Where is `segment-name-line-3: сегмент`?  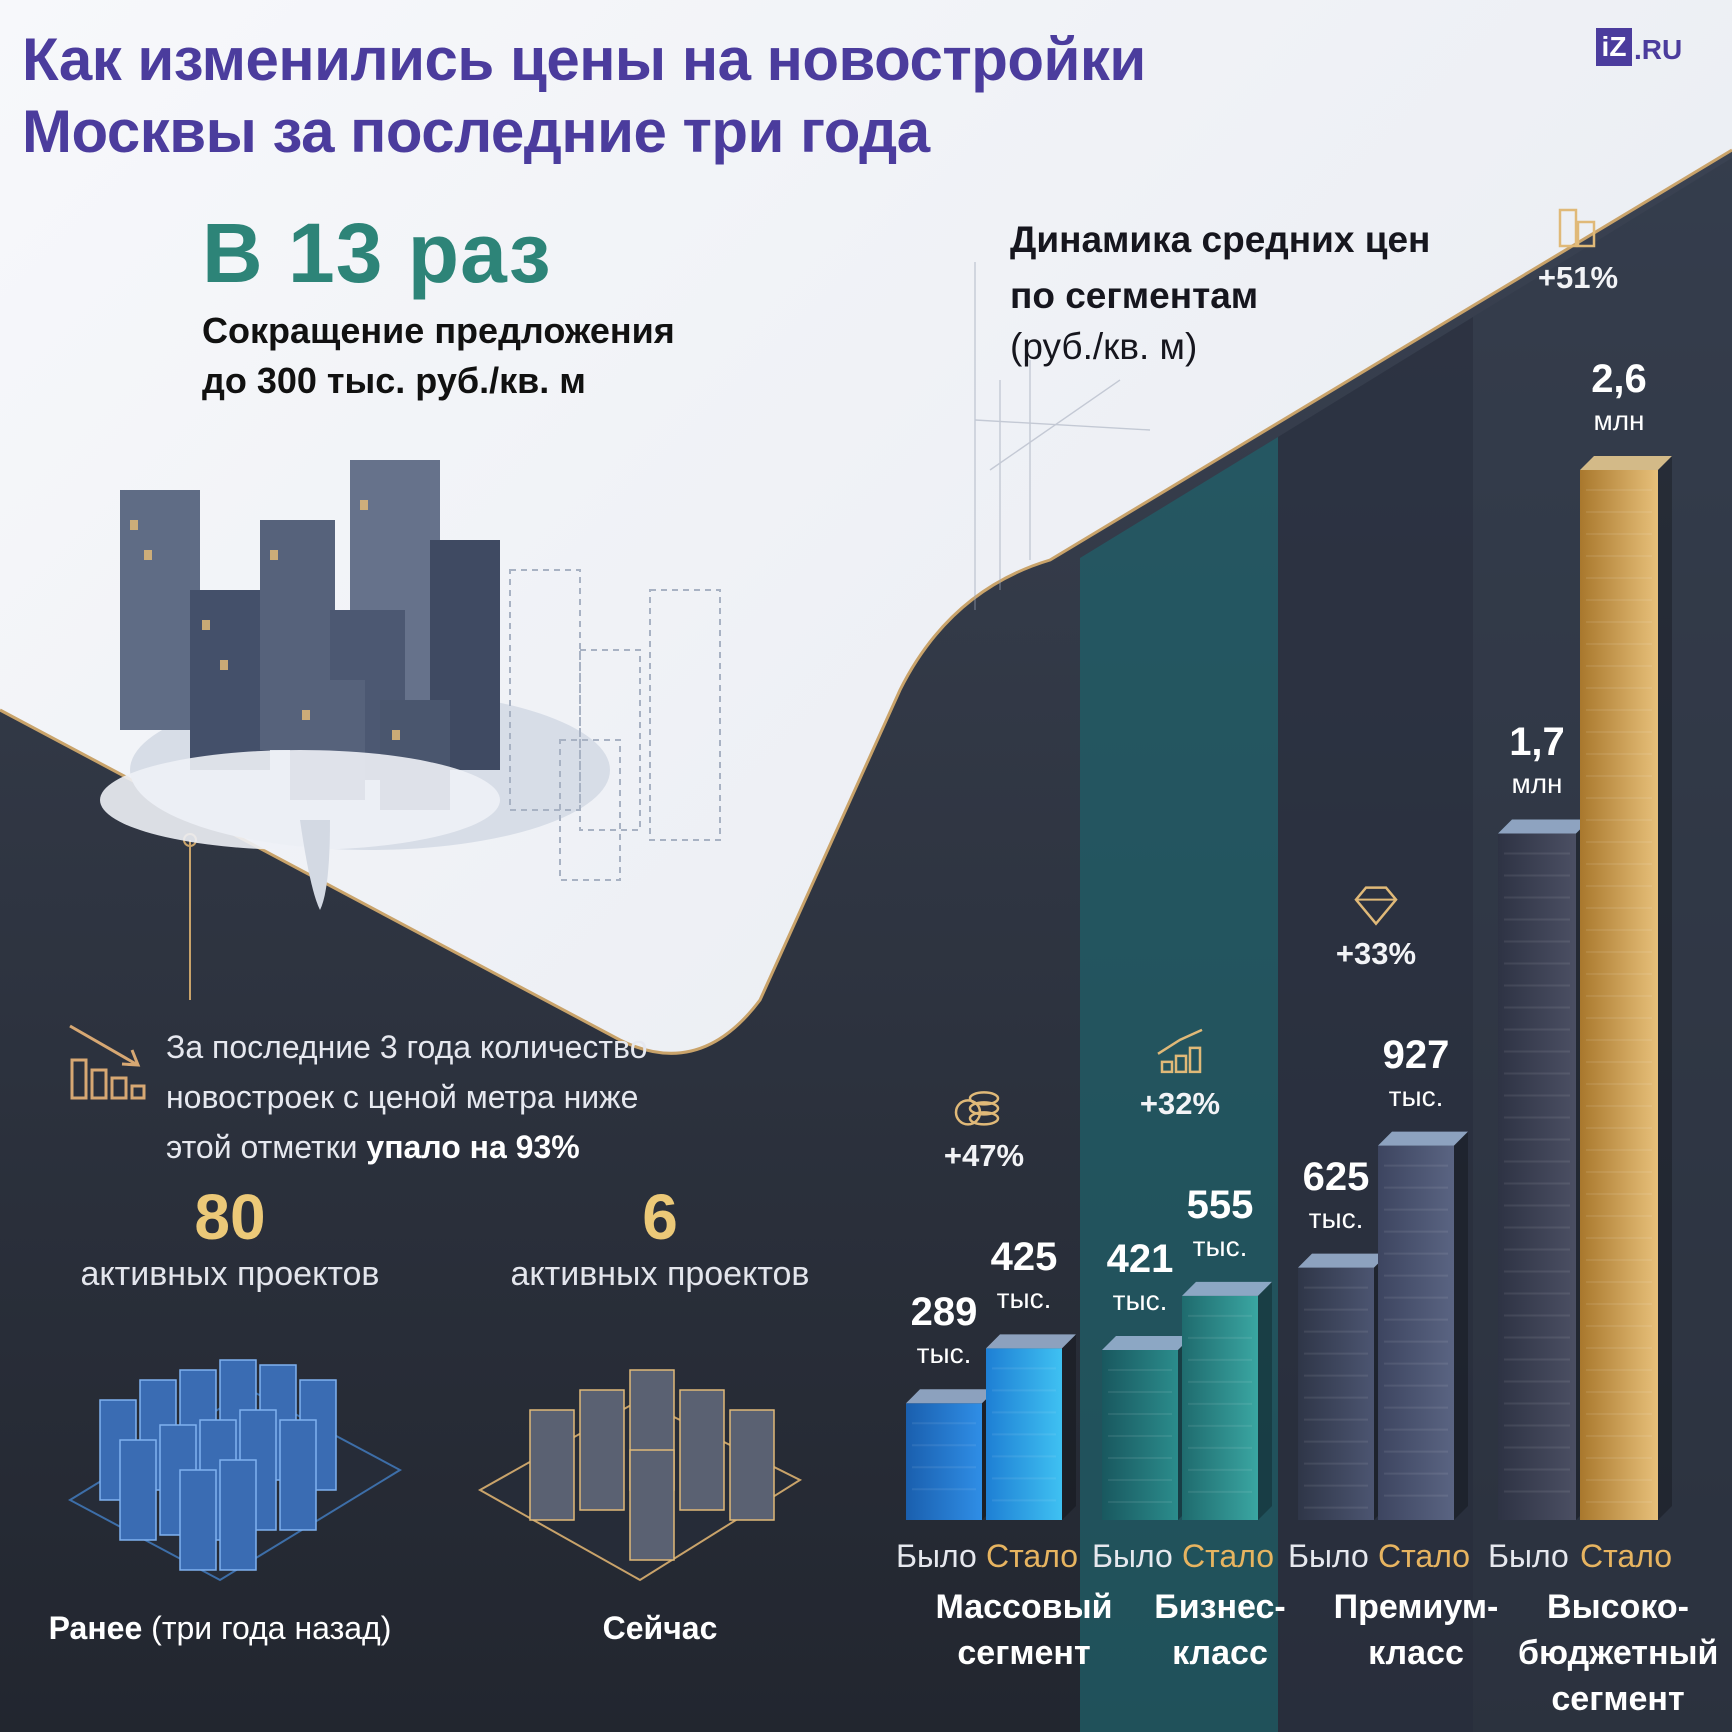
segment-name-line-3: сегмент is located at coordinates (1618, 1699).